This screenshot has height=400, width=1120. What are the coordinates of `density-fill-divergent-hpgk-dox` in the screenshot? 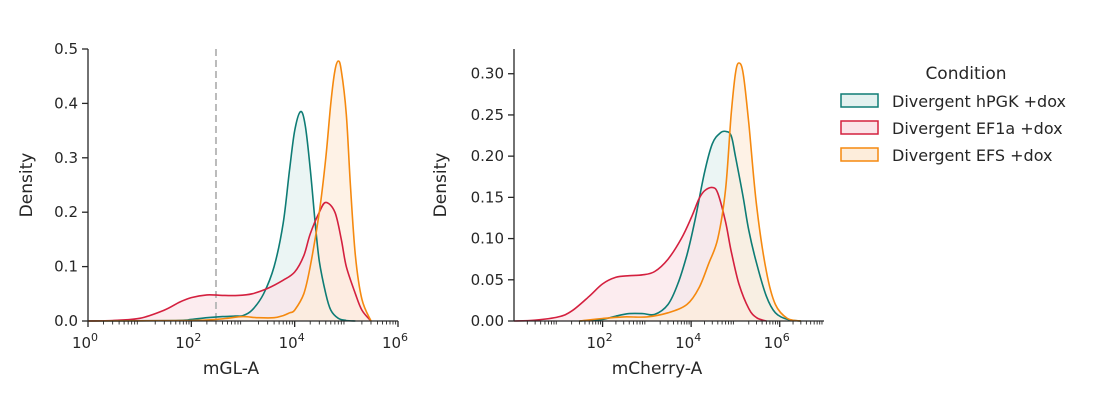 It's located at (222, 216).